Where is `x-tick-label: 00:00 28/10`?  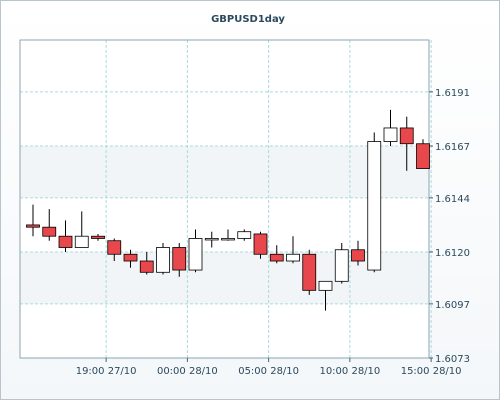
x-tick-label: 00:00 28/10 is located at coordinates (187, 371).